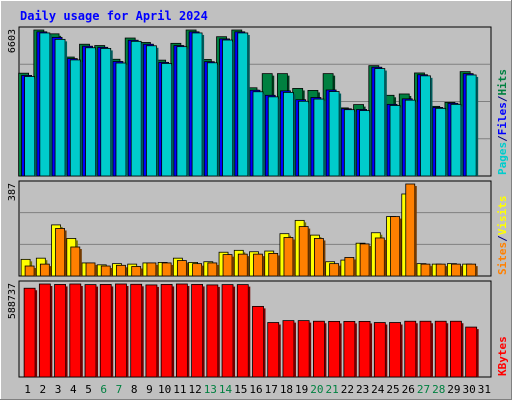 The image size is (512, 405). Describe the element at coordinates (378, 389) in the screenshot. I see `x-tick-label-day-24: 24` at that location.